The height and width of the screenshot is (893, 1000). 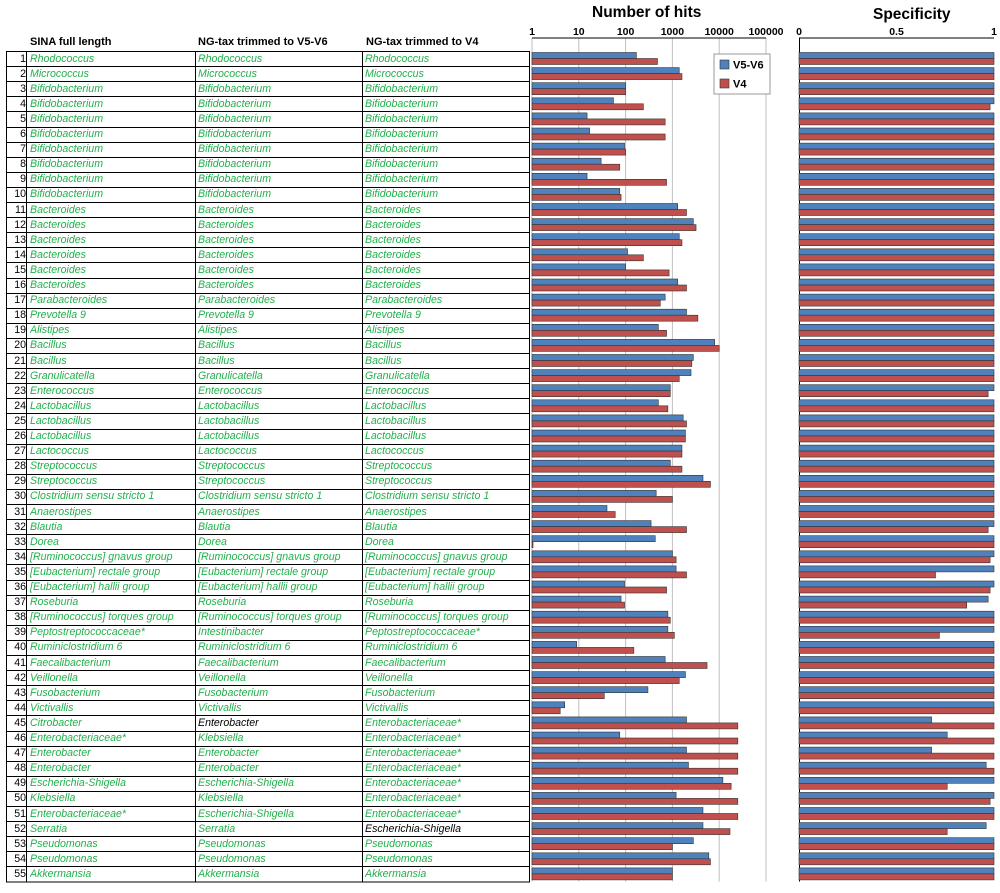 I want to click on table-row: 37 Roseburia Roseburia Roseburia, so click(x=268, y=602).